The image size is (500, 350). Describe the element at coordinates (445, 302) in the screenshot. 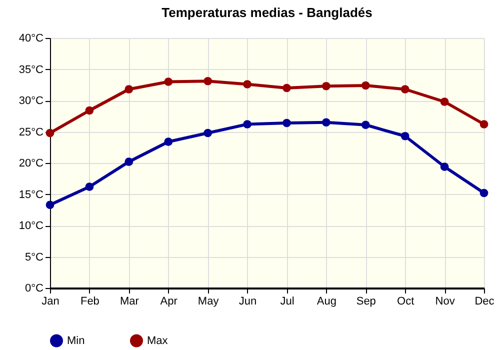

I see `x-tick-label: Nov` at that location.